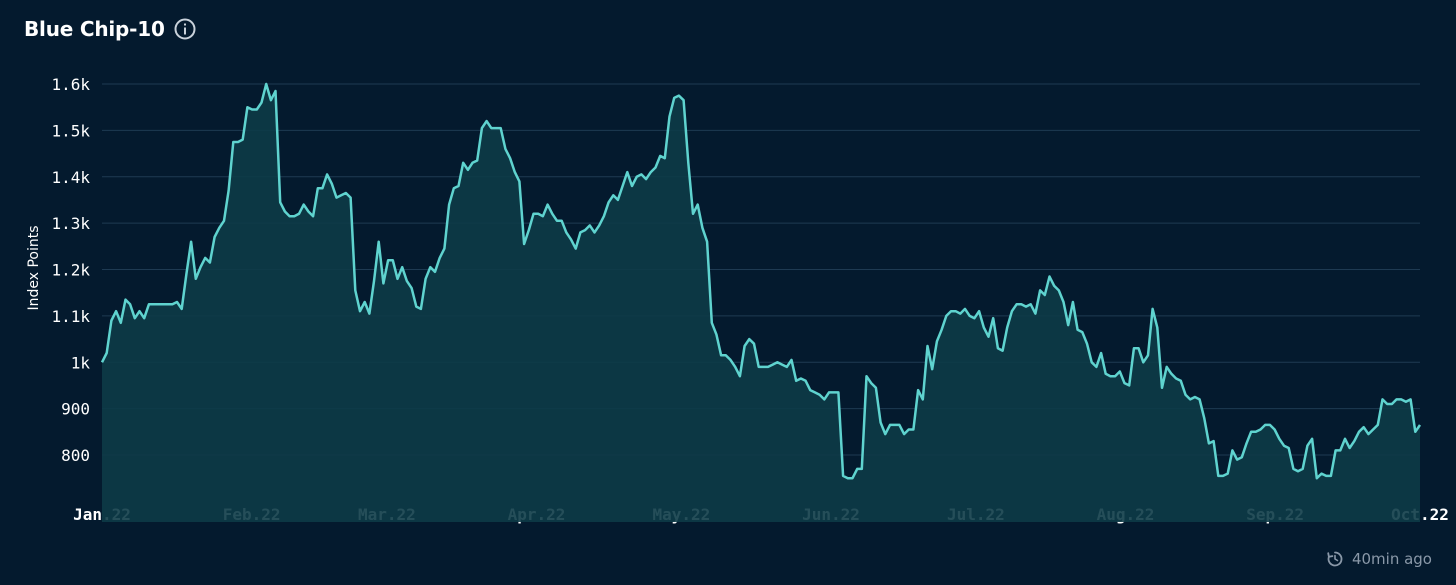 This screenshot has width=1456, height=585. Describe the element at coordinates (185, 29) in the screenshot. I see `info-icon` at that location.